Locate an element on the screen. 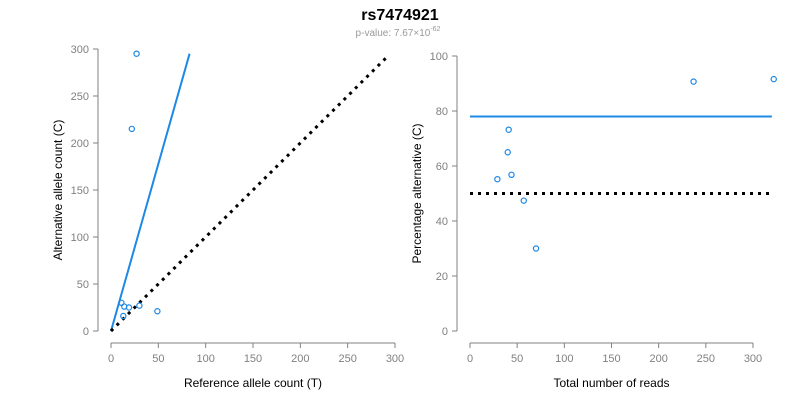 Image resolution: width=800 pixels, height=405 pixels. fit-line is located at coordinates (150, 192).